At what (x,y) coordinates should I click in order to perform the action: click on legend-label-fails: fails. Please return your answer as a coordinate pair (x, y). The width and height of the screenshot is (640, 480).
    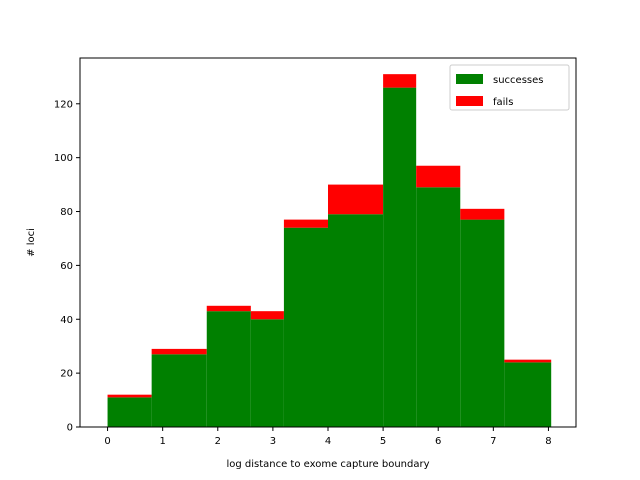
    Looking at the image, I should click on (503, 102).